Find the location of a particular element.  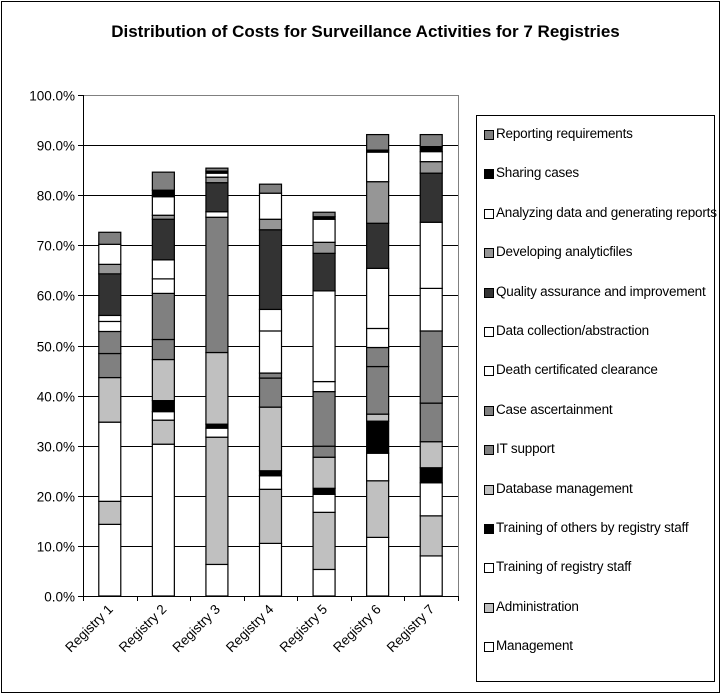

y-tick-label: 80.0% is located at coordinates (56, 196).